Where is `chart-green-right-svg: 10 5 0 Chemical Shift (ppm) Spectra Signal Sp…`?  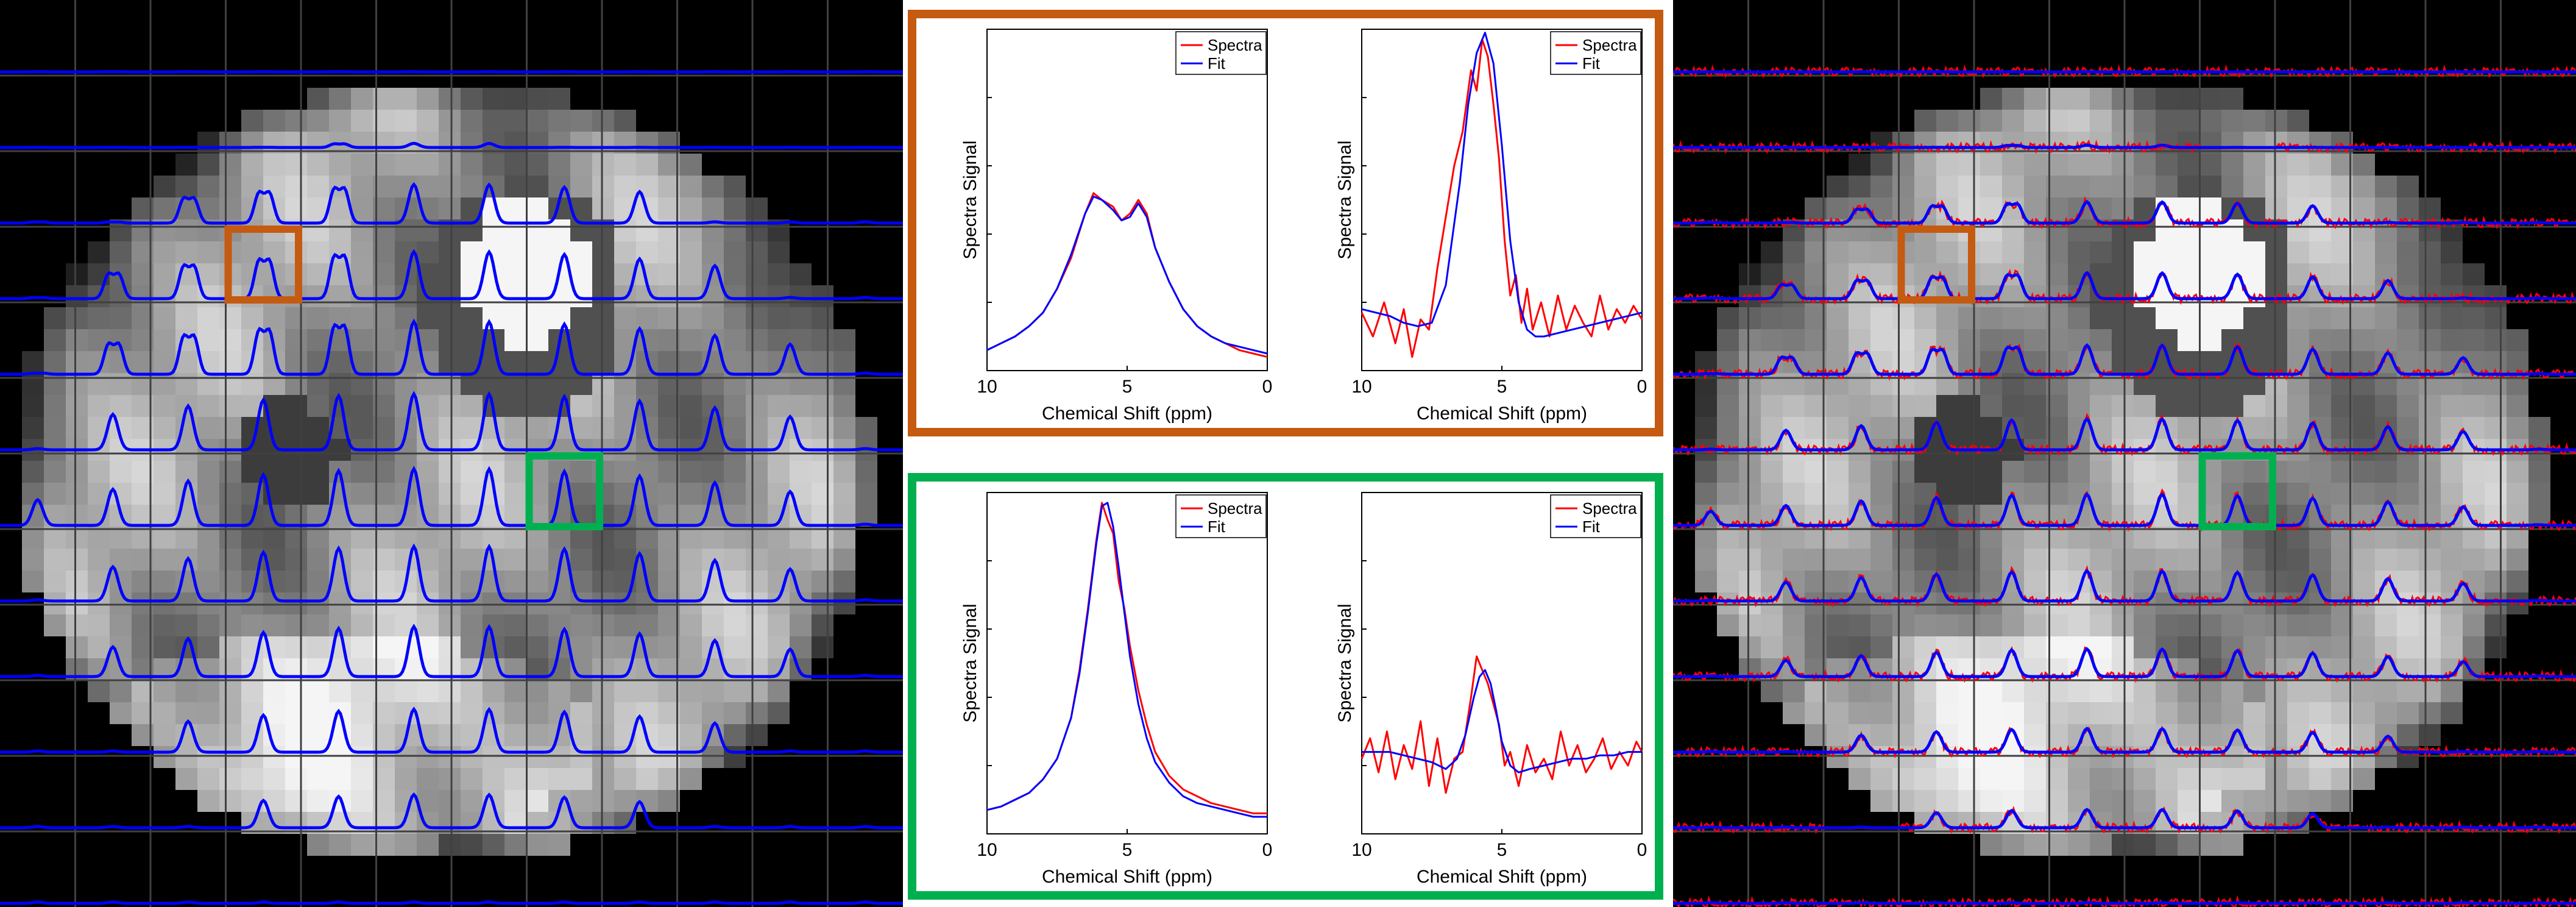 chart-green-right-svg: 10 5 0 Chemical Shift (ppm) Spectra Signal Sp… is located at coordinates (1491, 689).